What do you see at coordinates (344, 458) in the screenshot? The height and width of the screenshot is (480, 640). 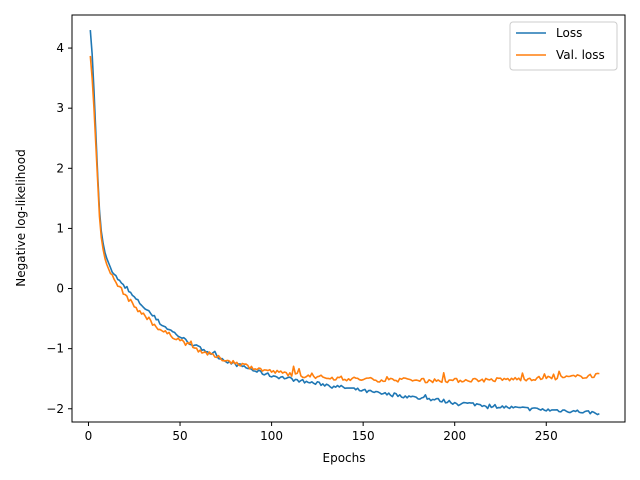 I see `x-axis-label: Epochs` at bounding box center [344, 458].